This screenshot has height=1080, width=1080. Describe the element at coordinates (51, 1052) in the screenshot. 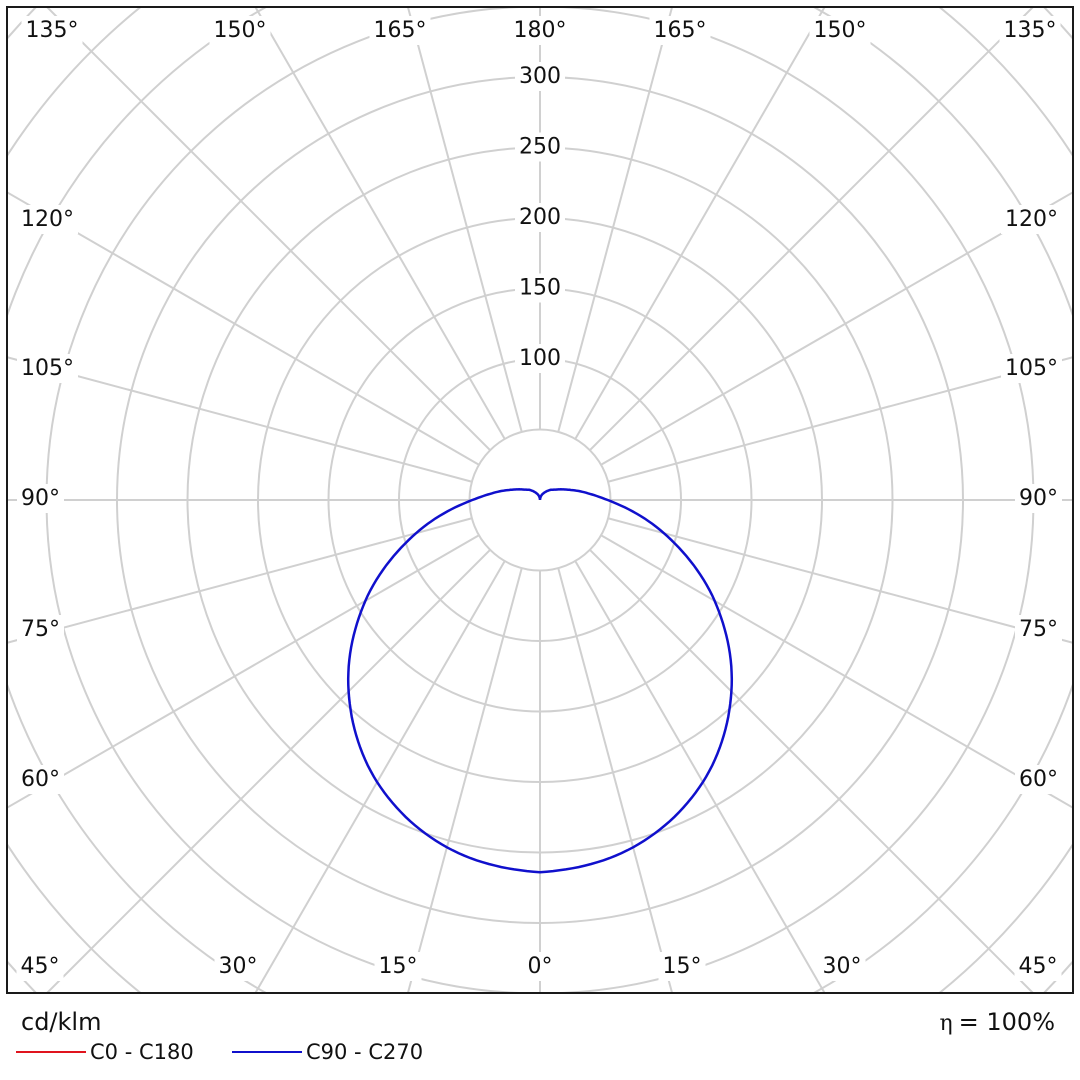

I see `legend-swatch-red` at that location.